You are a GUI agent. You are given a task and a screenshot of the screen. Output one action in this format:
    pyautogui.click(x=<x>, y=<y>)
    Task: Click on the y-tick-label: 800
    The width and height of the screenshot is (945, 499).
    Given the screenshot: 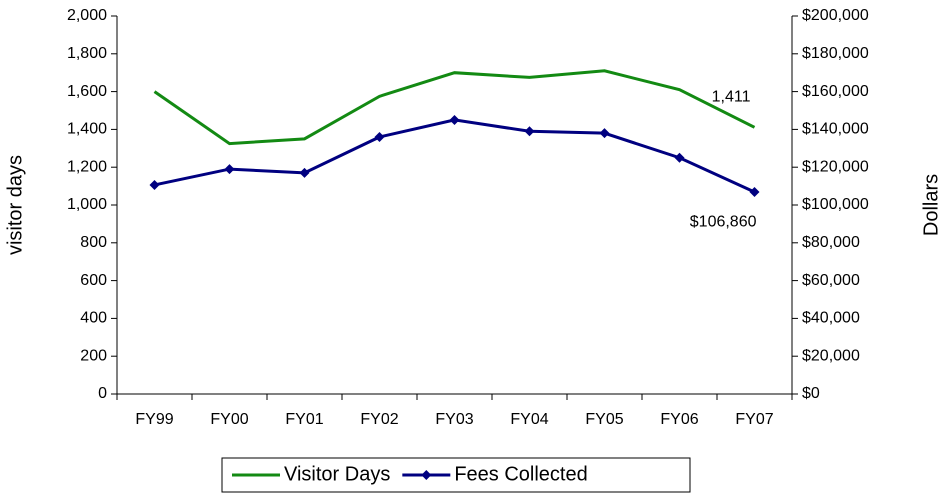 What is the action you would take?
    pyautogui.click(x=93, y=242)
    